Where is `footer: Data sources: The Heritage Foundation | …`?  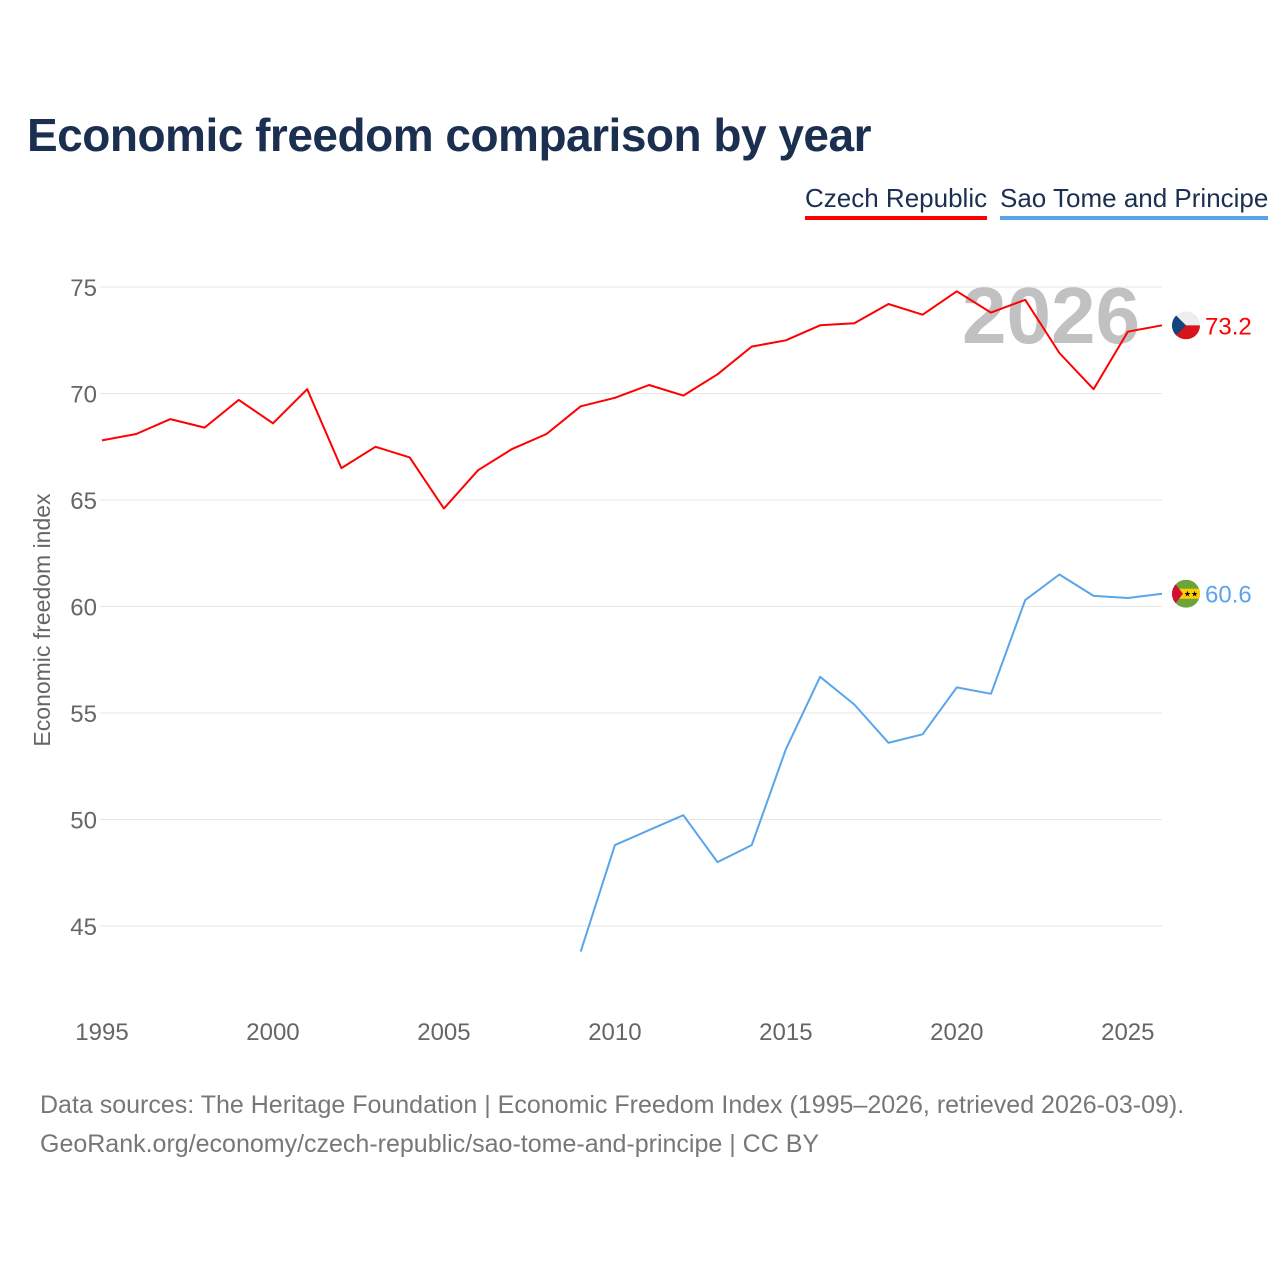 footer: Data sources: The Heritage Foundation | … is located at coordinates (612, 1125).